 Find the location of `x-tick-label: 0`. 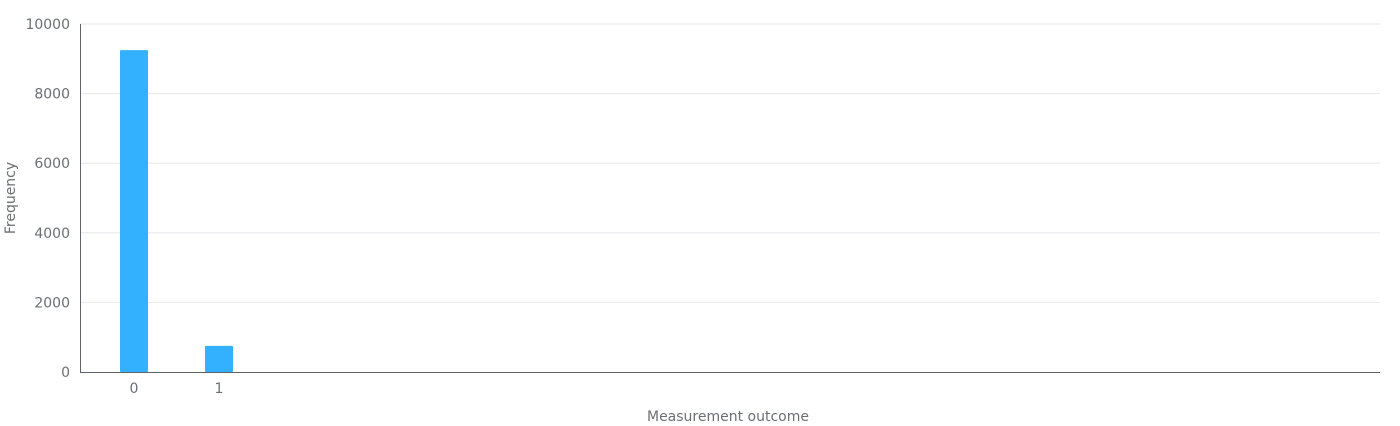

x-tick-label: 0 is located at coordinates (134, 389).